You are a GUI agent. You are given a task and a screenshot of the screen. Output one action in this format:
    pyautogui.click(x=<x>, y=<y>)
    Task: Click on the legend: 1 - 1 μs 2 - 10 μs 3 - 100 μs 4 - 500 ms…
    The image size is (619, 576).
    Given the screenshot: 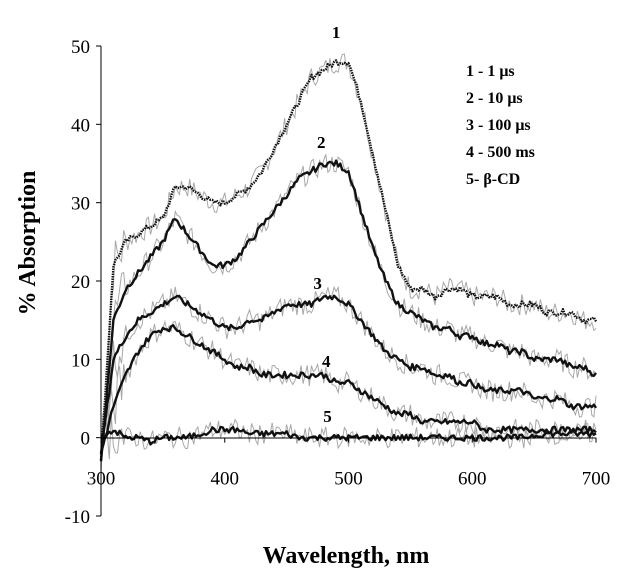 What is the action you would take?
    pyautogui.click(x=500, y=125)
    